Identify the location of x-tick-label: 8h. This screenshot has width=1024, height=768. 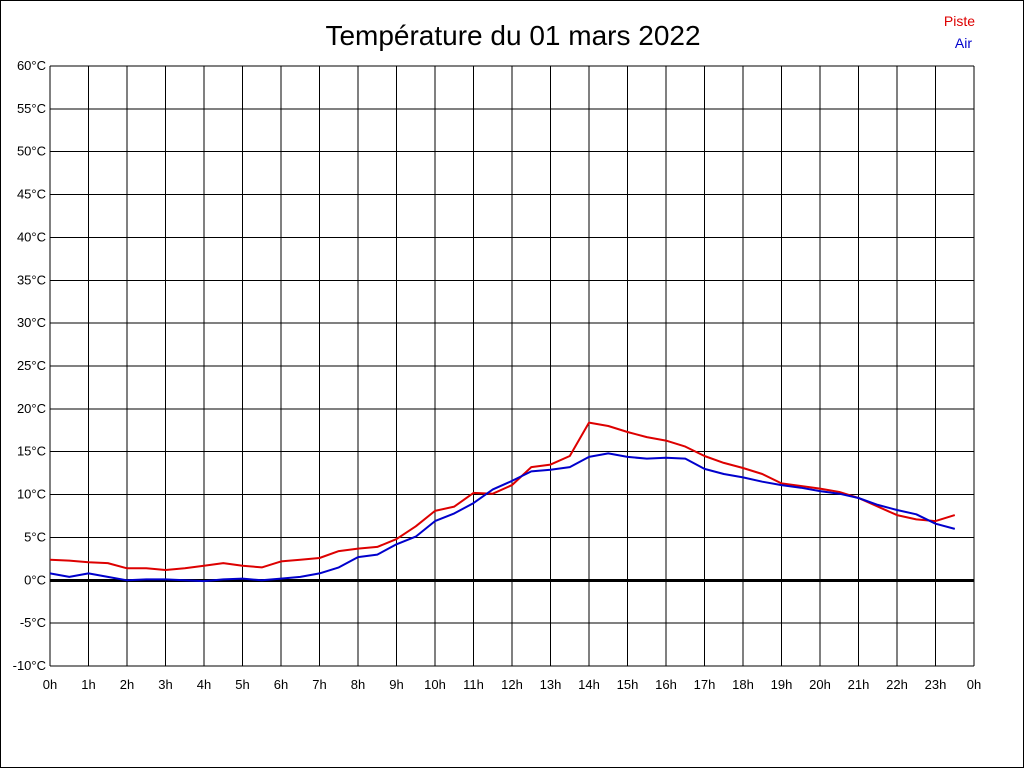
(358, 684).